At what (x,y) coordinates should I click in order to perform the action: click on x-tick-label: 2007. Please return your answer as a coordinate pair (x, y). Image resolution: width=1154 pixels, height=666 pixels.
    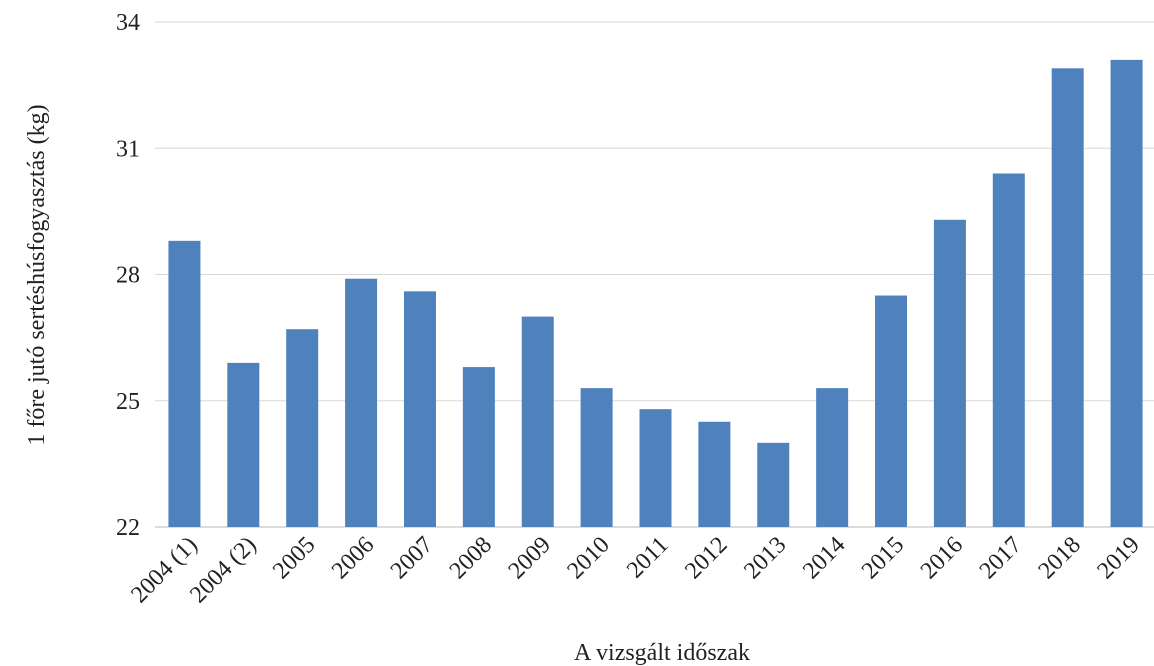
    Looking at the image, I should click on (412, 558).